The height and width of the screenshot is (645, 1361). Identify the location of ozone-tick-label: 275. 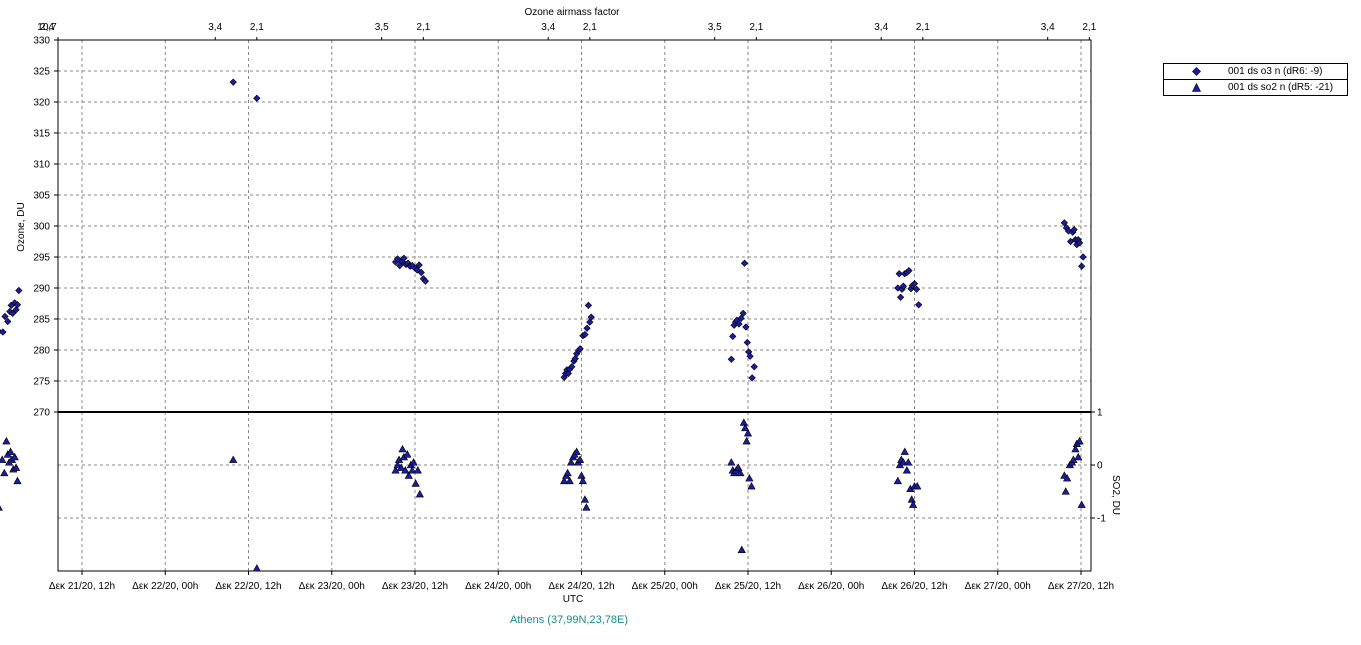
(41, 382).